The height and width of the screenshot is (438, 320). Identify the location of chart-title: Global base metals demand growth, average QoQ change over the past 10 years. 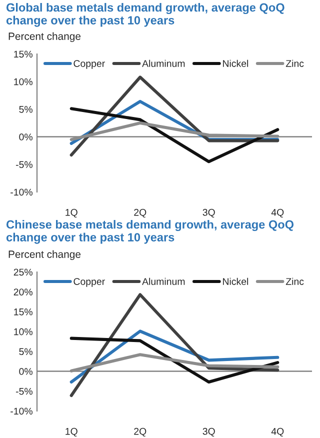
(145, 15).